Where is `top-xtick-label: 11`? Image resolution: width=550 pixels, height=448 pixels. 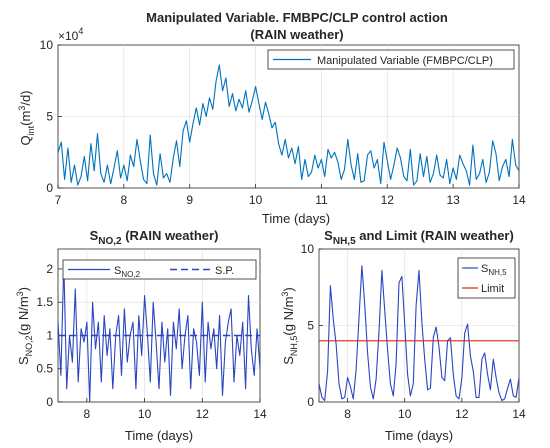 top-xtick-label: 11 is located at coordinates (321, 200).